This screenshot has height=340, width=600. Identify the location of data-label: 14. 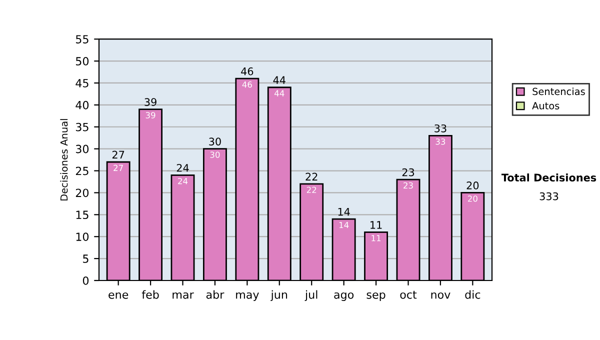
(344, 225).